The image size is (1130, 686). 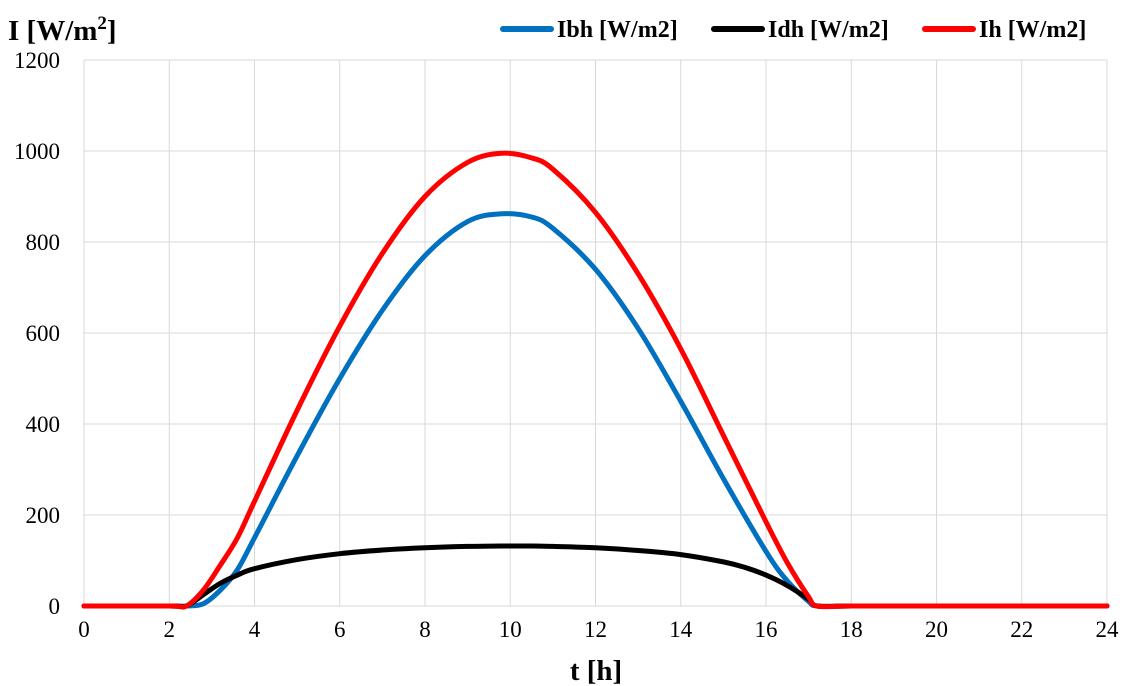 What do you see at coordinates (37, 151) in the screenshot?
I see `y-tick-label: 1000` at bounding box center [37, 151].